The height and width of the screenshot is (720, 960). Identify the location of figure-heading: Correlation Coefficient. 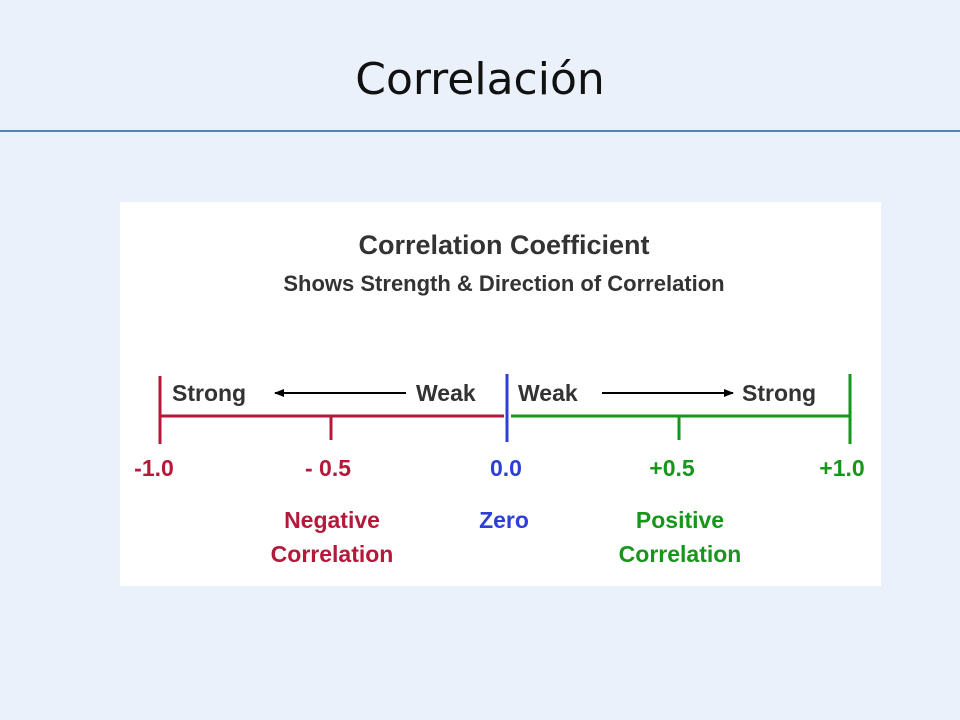
(503, 245).